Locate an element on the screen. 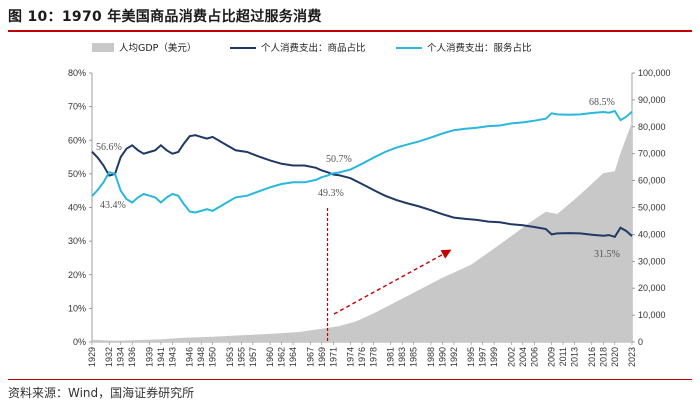  x-tick-label: 1941 is located at coordinates (161, 357).